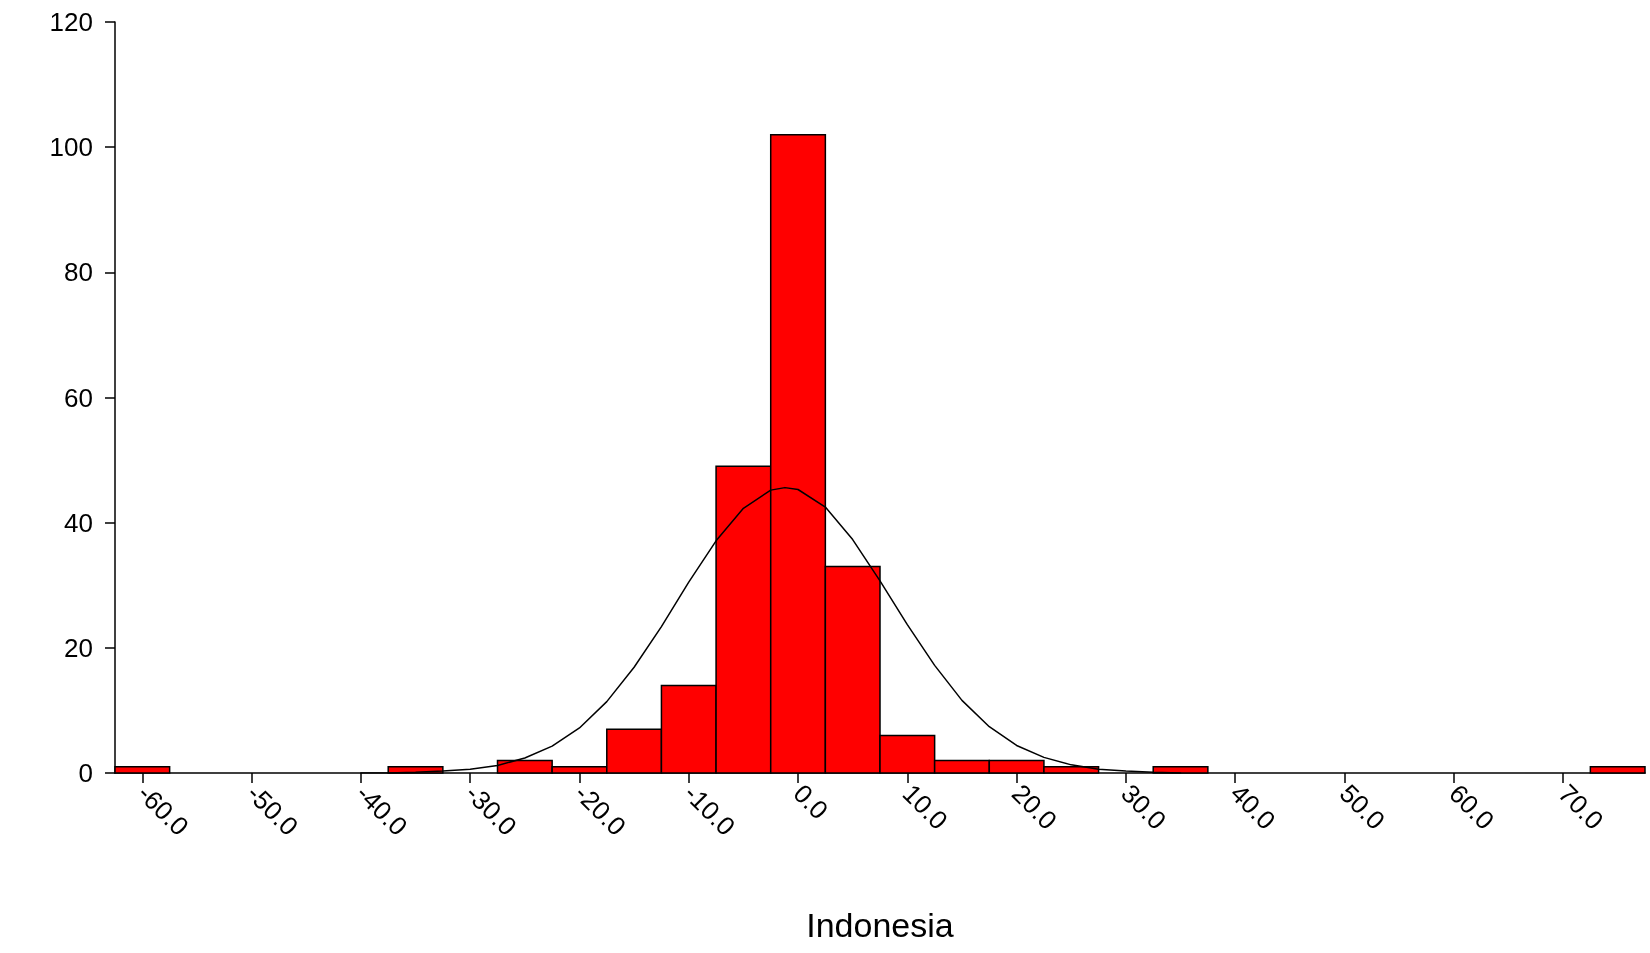 The height and width of the screenshot is (953, 1650). What do you see at coordinates (491, 810) in the screenshot?
I see `x-tick-label: -30.0` at bounding box center [491, 810].